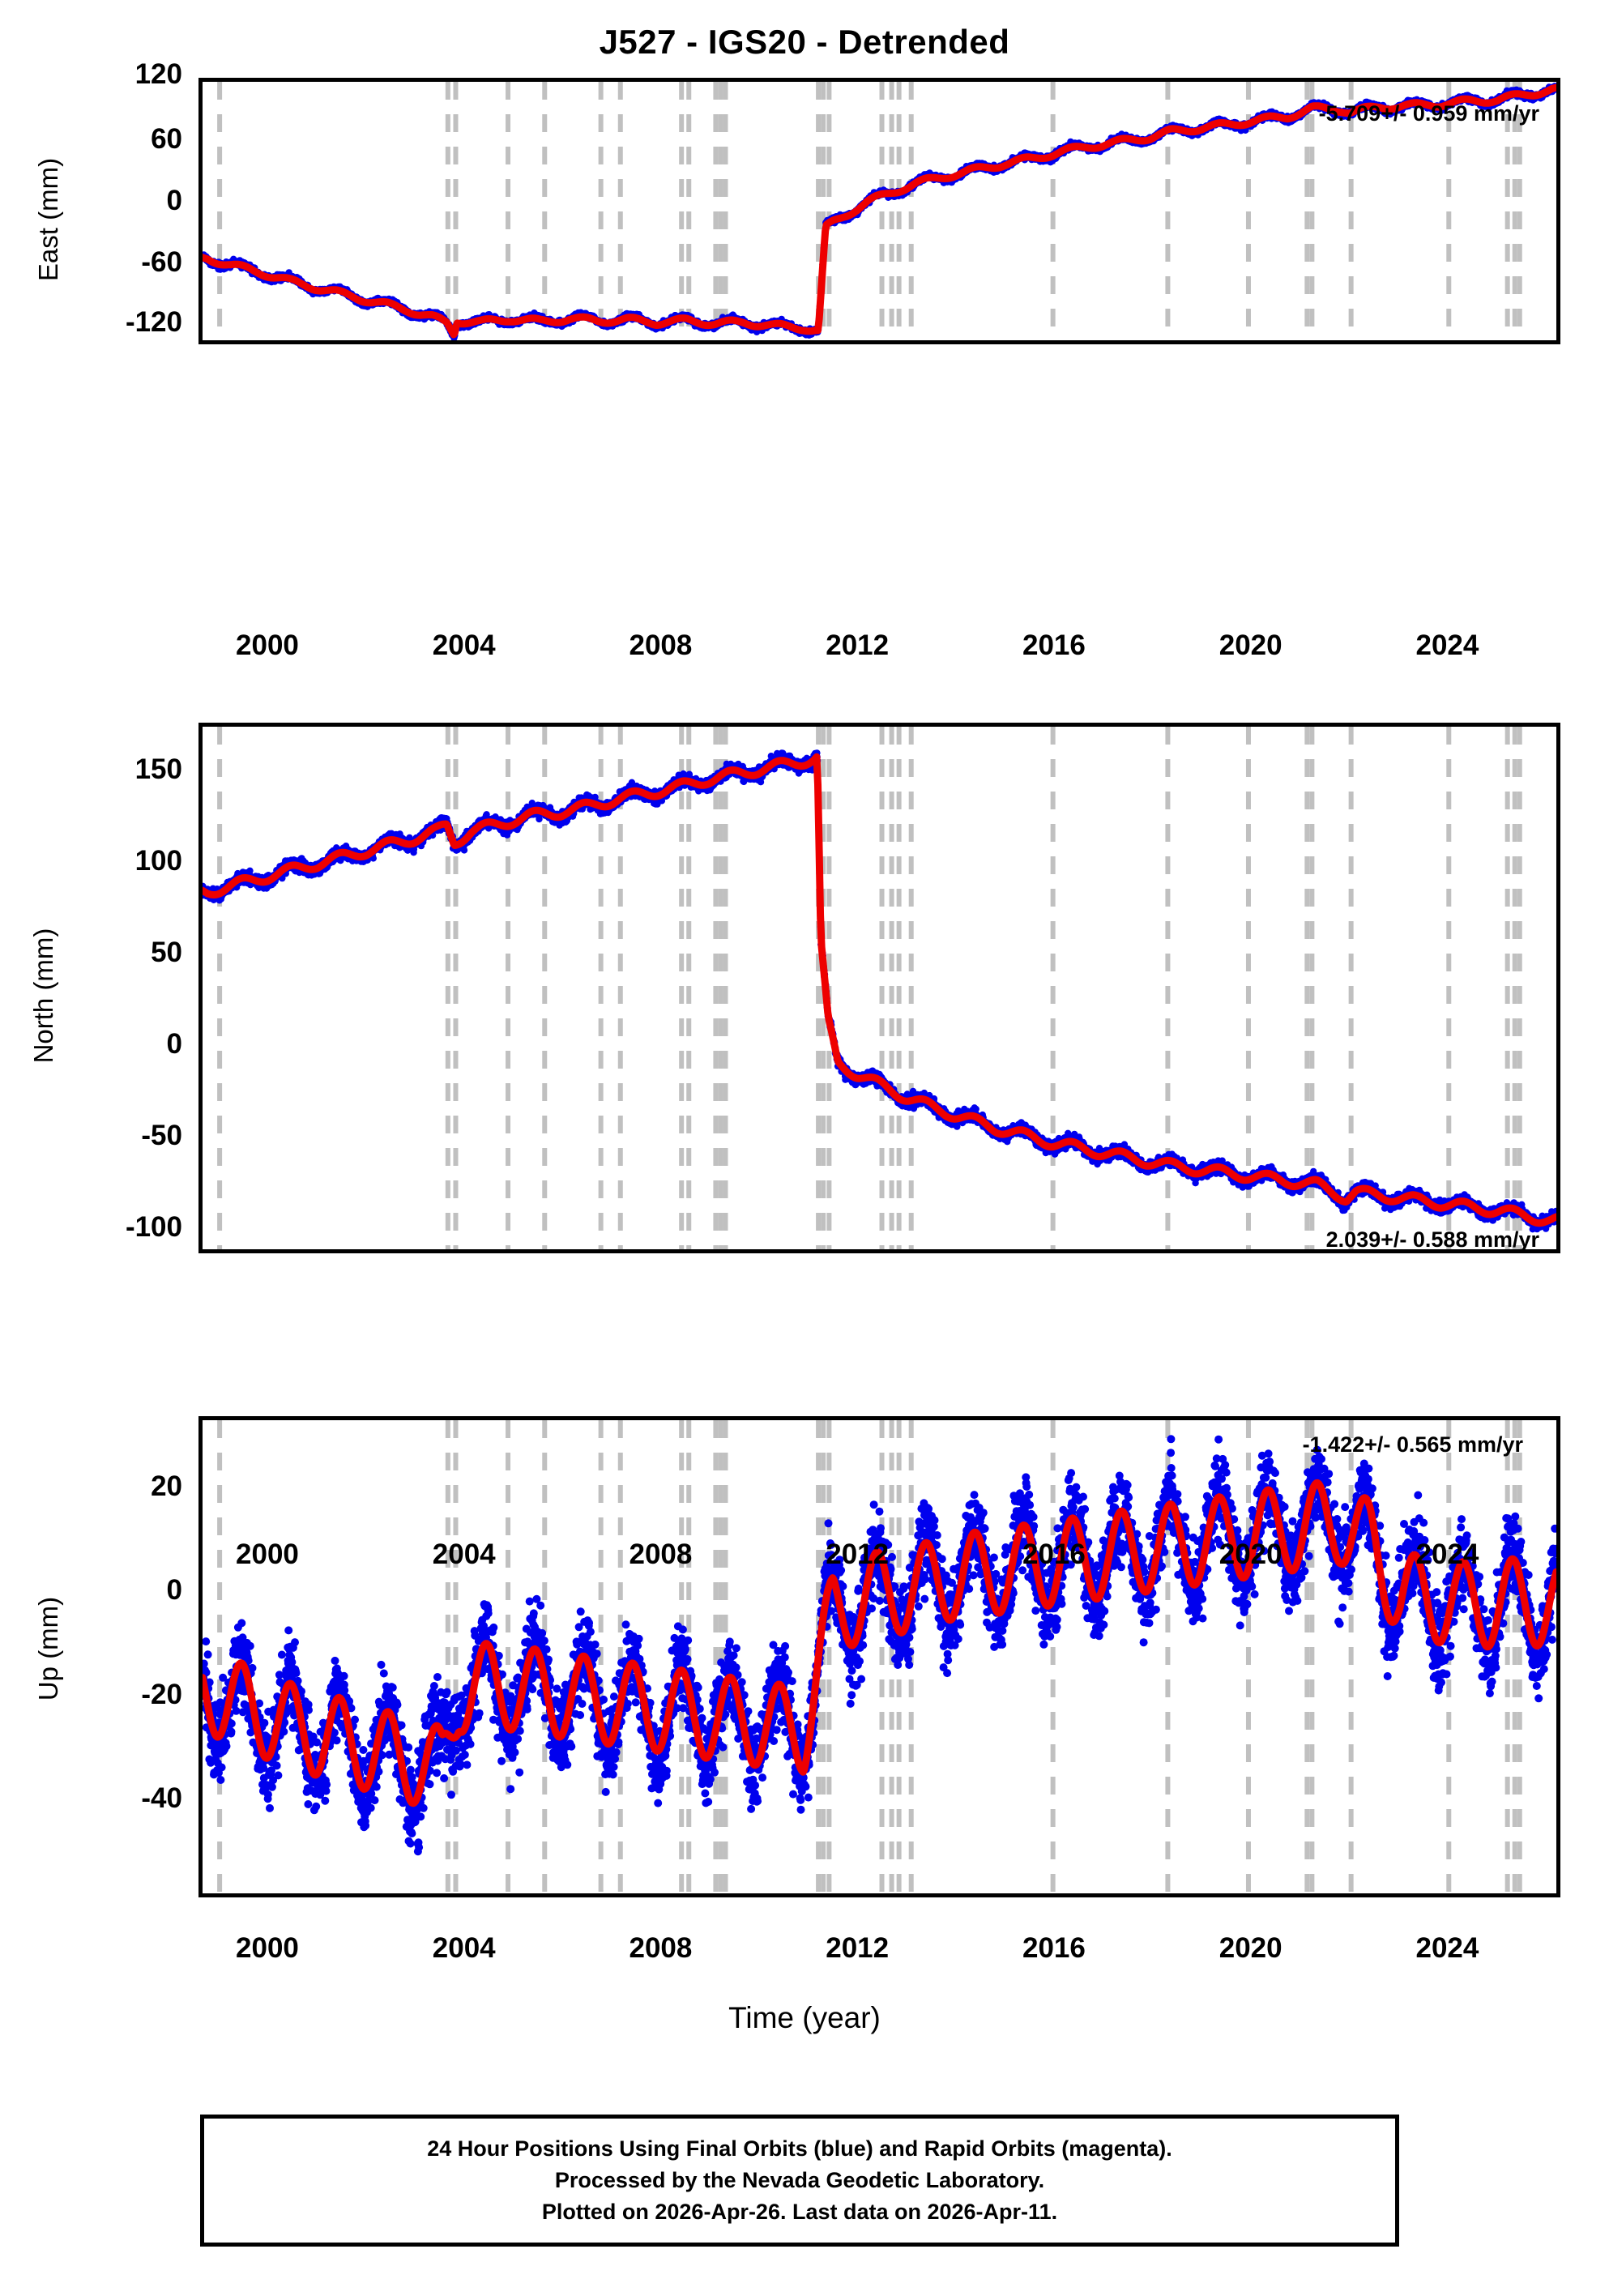 Image resolution: width=1609 pixels, height=2296 pixels. I want to click on ytick-north-4: -50, so click(161, 1136).